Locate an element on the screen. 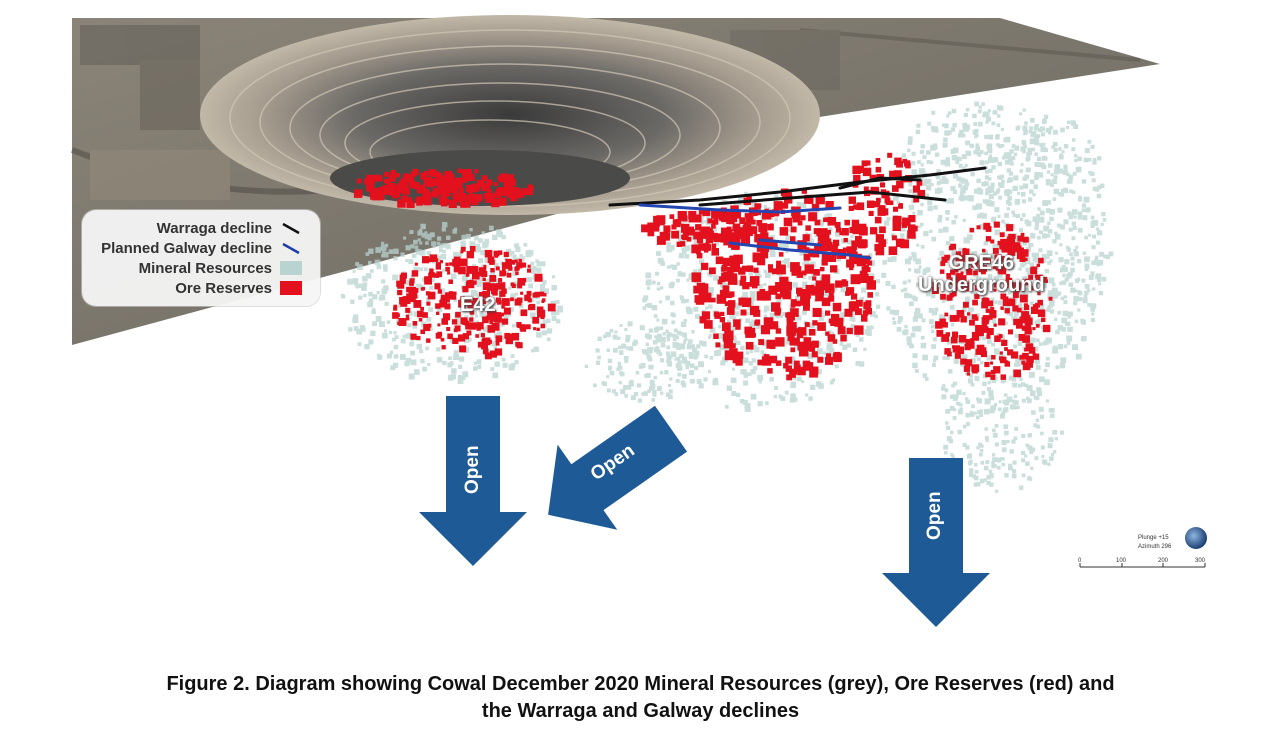  open-arrow-e42 is located at coordinates (473, 481).